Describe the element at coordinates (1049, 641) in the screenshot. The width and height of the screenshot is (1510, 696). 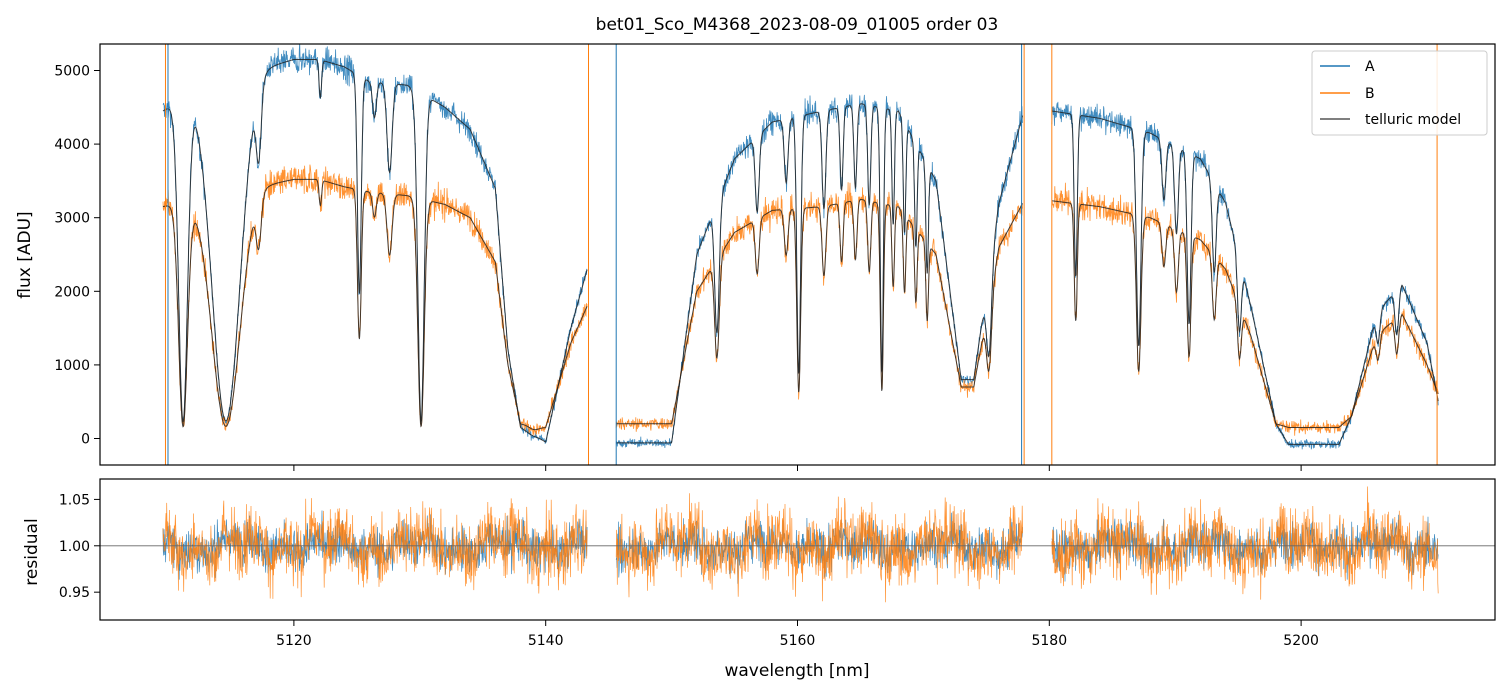
I see `residual-x-tick-label: 5180` at that location.